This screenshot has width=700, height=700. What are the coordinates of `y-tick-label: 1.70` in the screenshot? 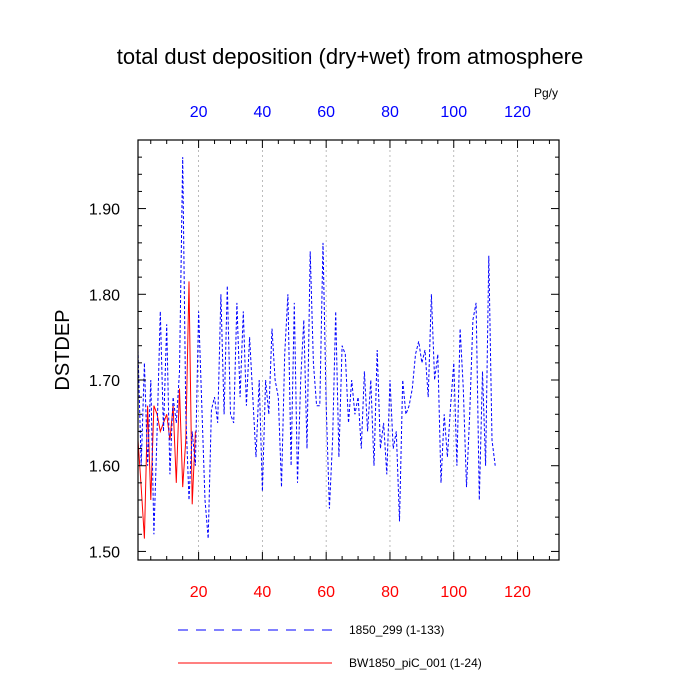 It's located at (104, 381).